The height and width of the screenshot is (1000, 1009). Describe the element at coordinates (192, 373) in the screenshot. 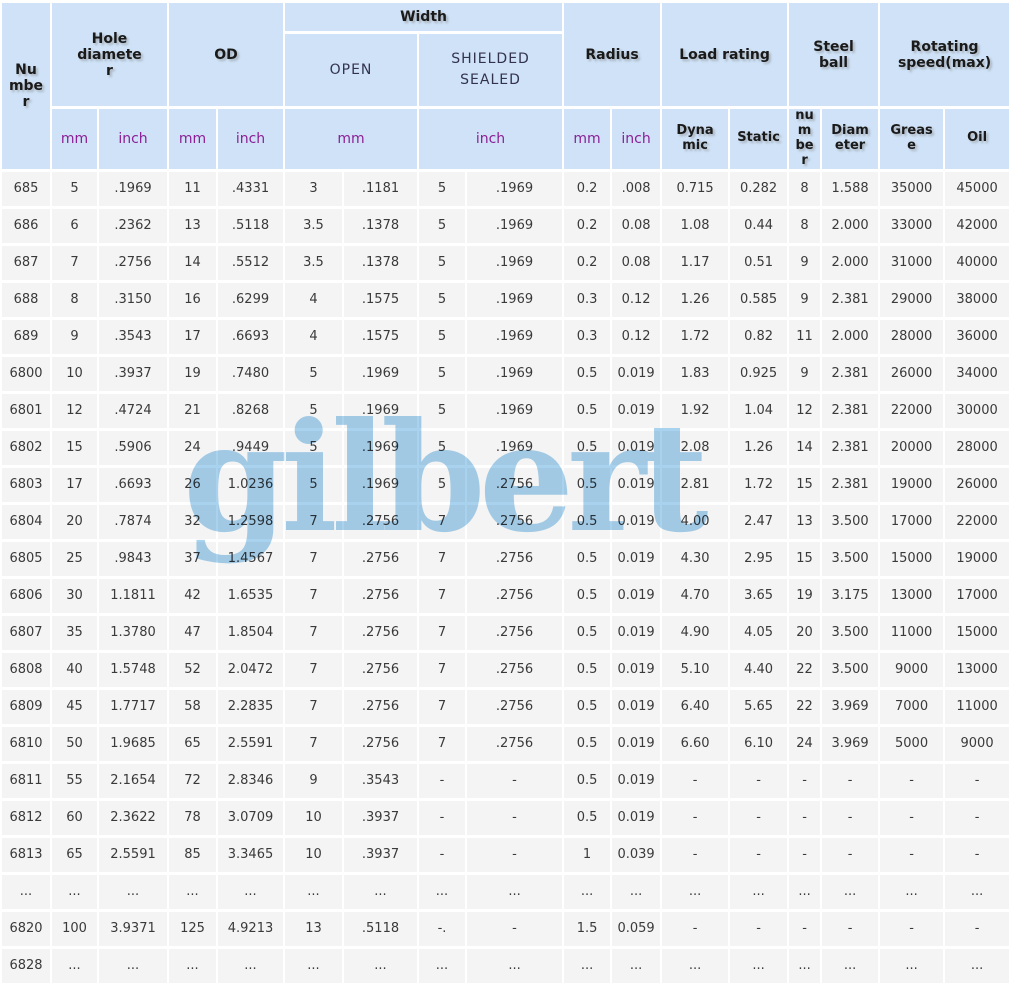

I see `table-cell: 19` at that location.